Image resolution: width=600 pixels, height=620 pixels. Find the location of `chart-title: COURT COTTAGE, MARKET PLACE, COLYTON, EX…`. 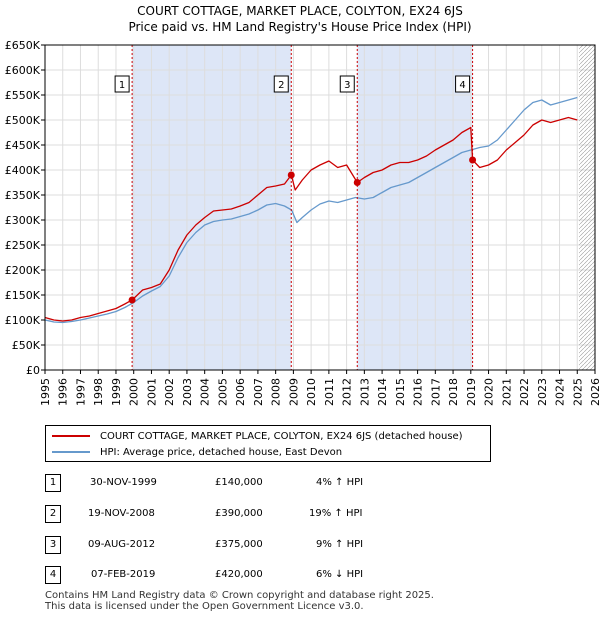

chart-title: COURT COTTAGE, MARKET PLACE, COLYTON, EX… is located at coordinates (300, 11).